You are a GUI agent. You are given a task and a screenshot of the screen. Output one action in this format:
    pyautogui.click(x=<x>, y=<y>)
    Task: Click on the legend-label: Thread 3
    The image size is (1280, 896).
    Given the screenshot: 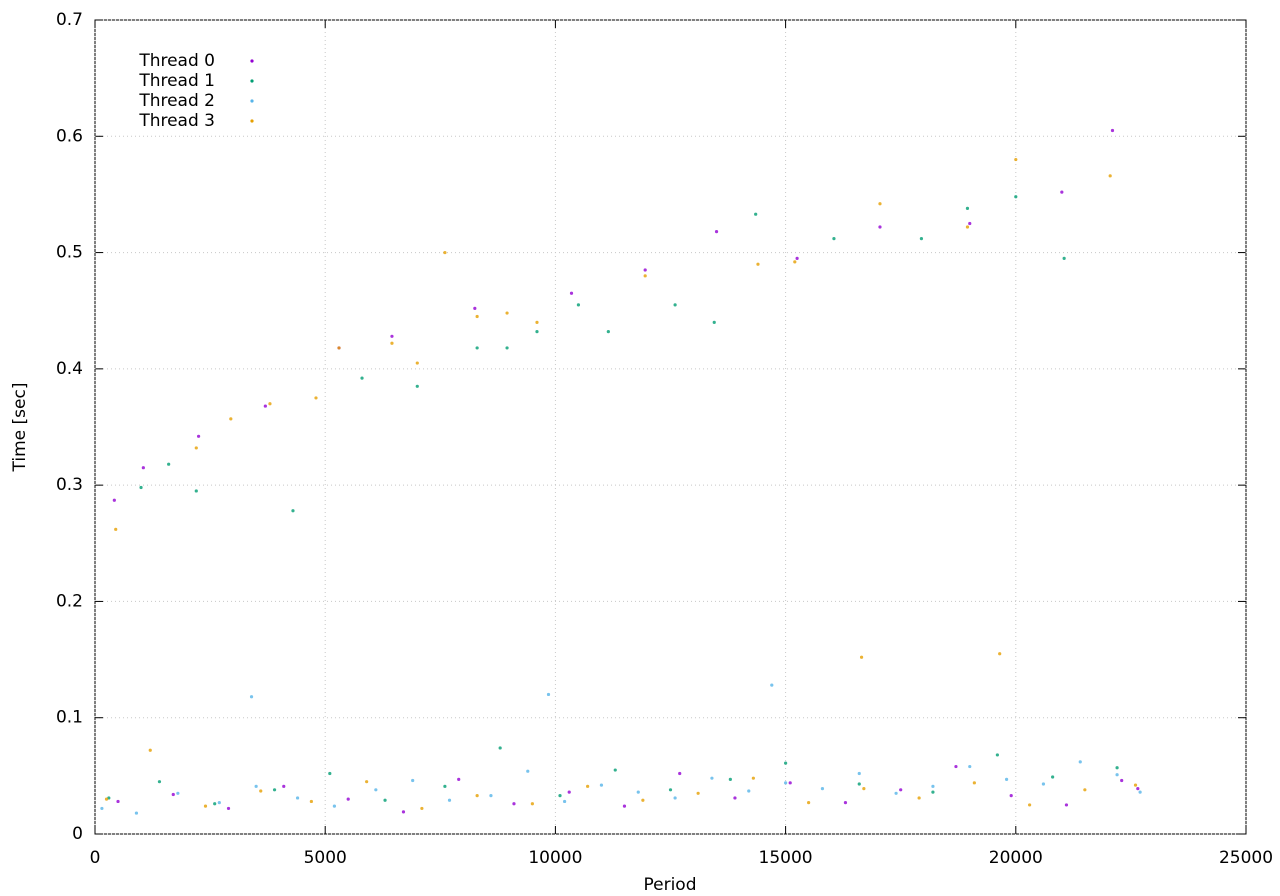 What is the action you would take?
    pyautogui.click(x=176, y=121)
    